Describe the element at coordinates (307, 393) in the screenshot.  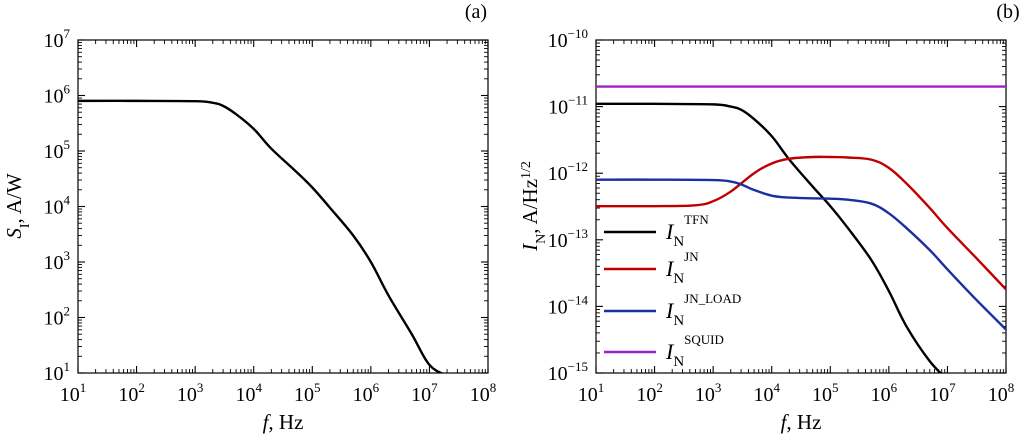
I see `panel-a-x-tick-label: 10⁵` at that location.